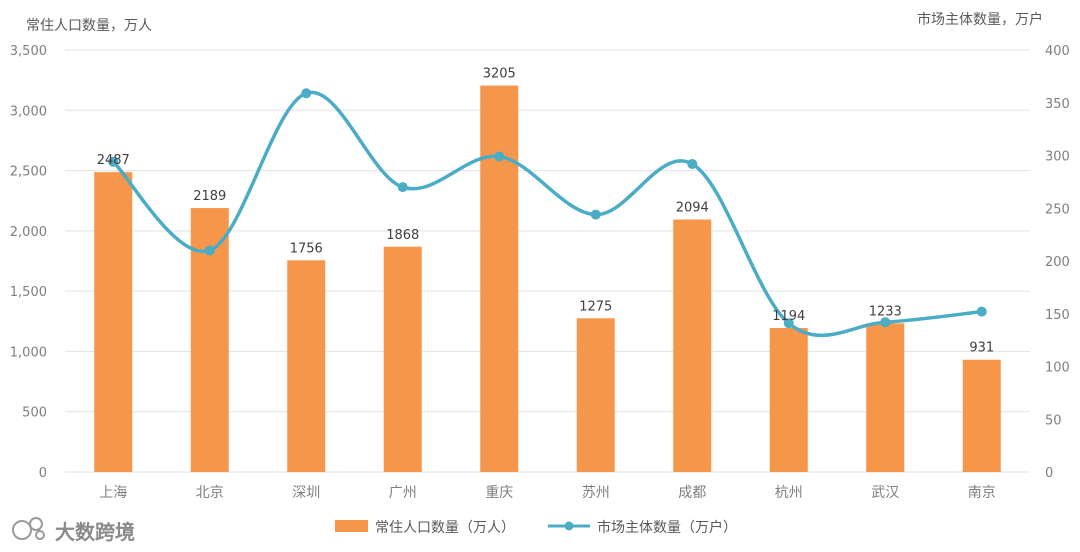 The image size is (1080, 552). I want to click on x-category-label: 南京, so click(982, 493).